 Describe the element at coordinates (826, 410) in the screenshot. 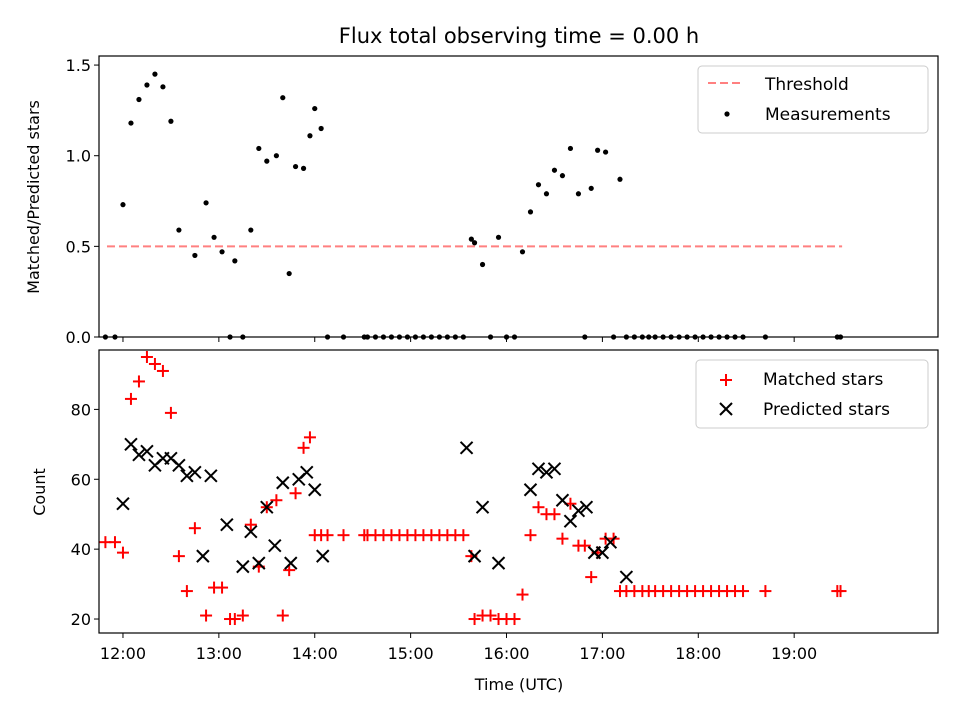

I see `legend-predicted-label: Predicted stars` at that location.